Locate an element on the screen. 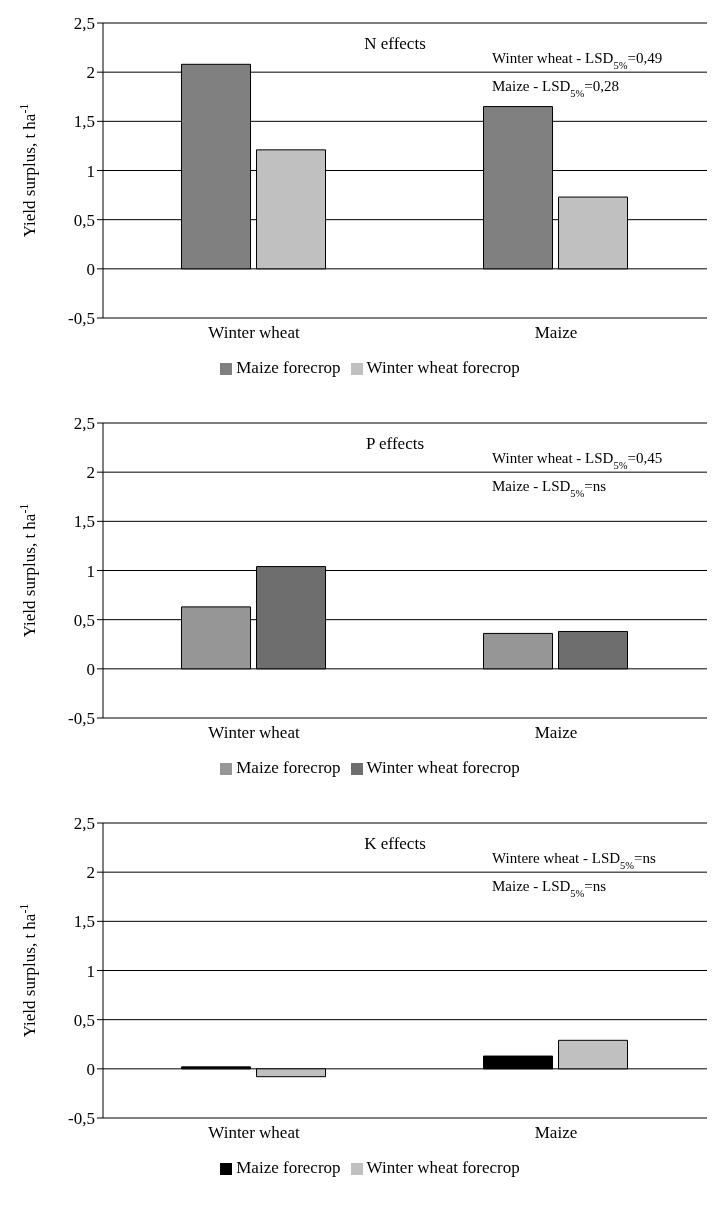 Image resolution: width=725 pixels, height=1223 pixels. annotation: Winter wheat - LSD$_{5%}$=0,49 is located at coordinates (577, 60).